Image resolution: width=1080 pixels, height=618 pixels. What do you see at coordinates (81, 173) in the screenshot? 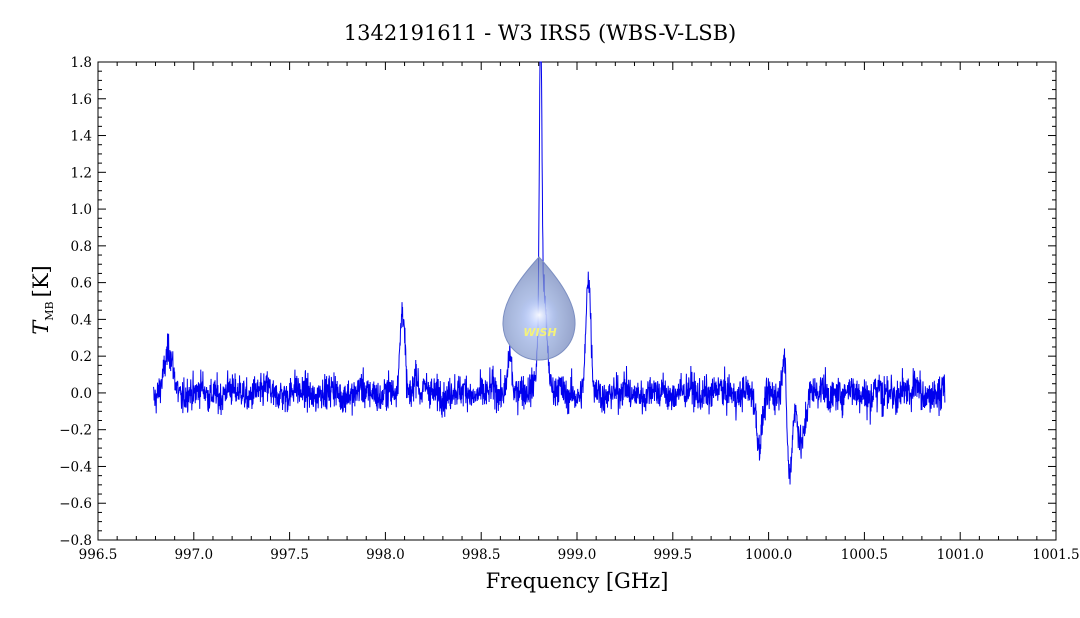
I see `y-tick-label: 1.2` at bounding box center [81, 173].